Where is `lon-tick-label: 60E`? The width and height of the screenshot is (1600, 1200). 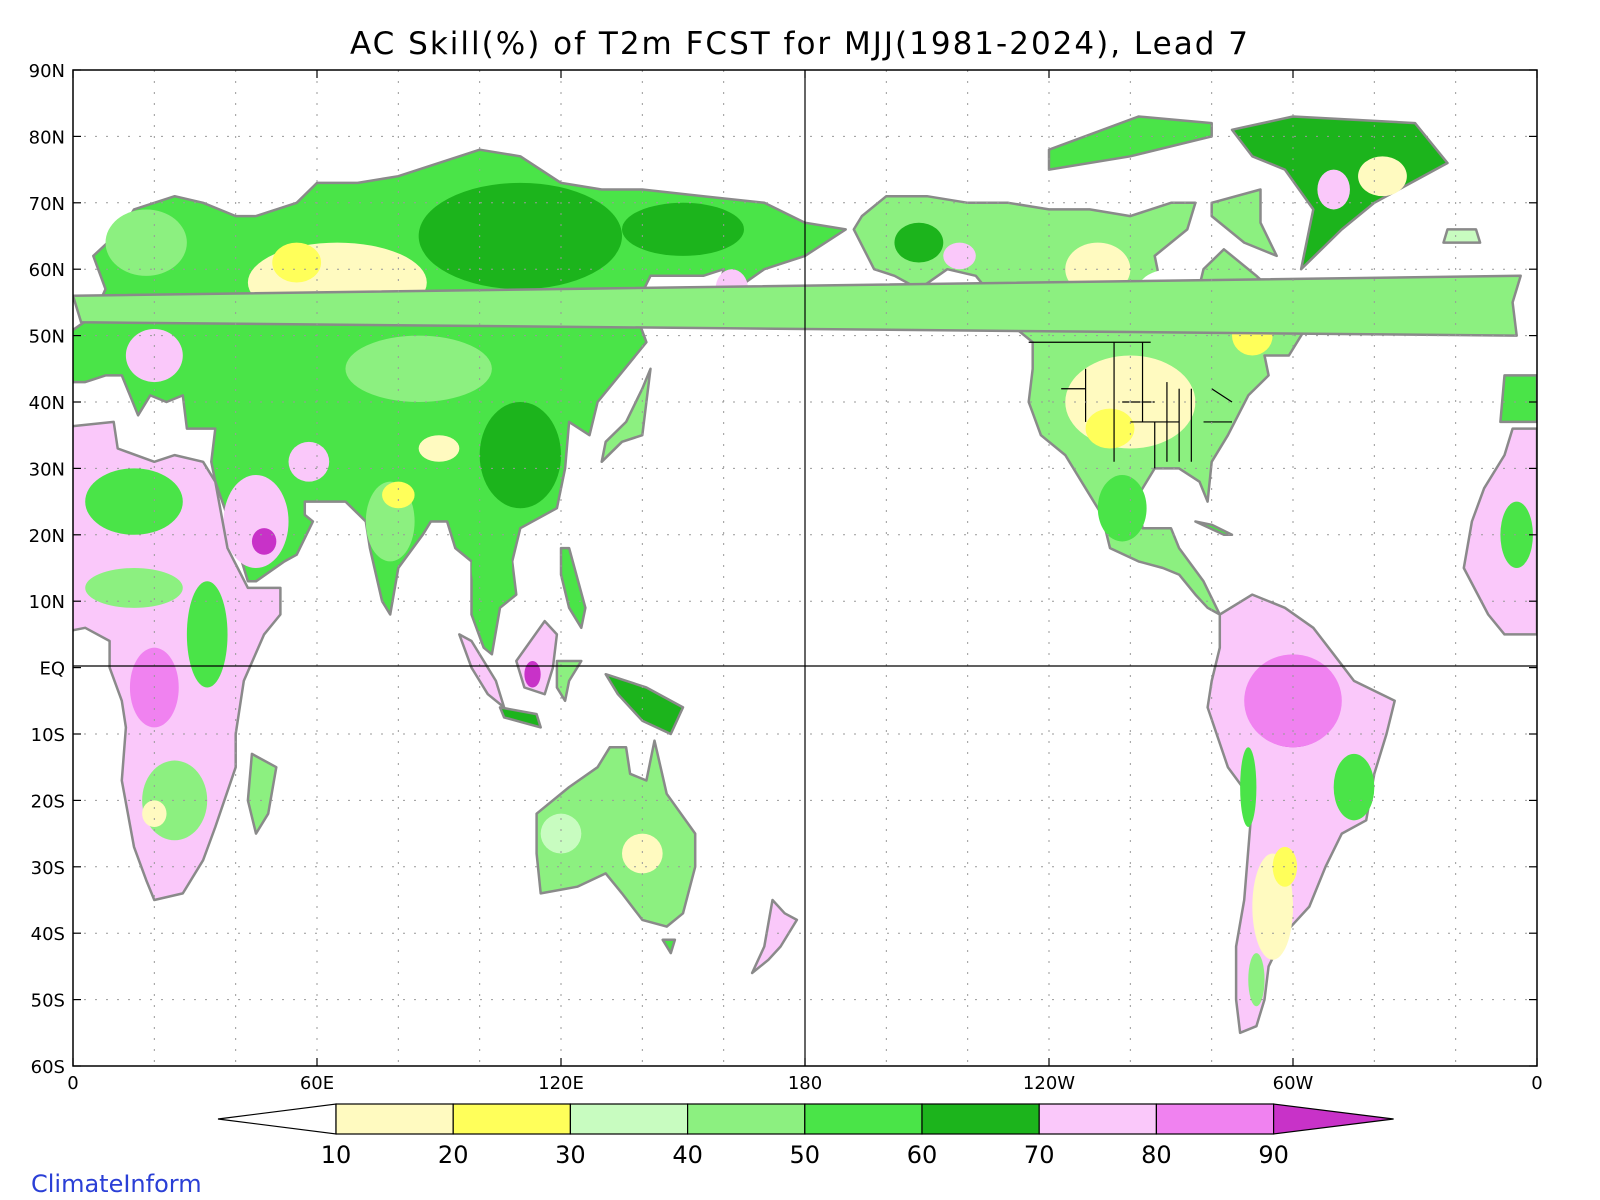 lon-tick-label: 60E is located at coordinates (317, 1083).